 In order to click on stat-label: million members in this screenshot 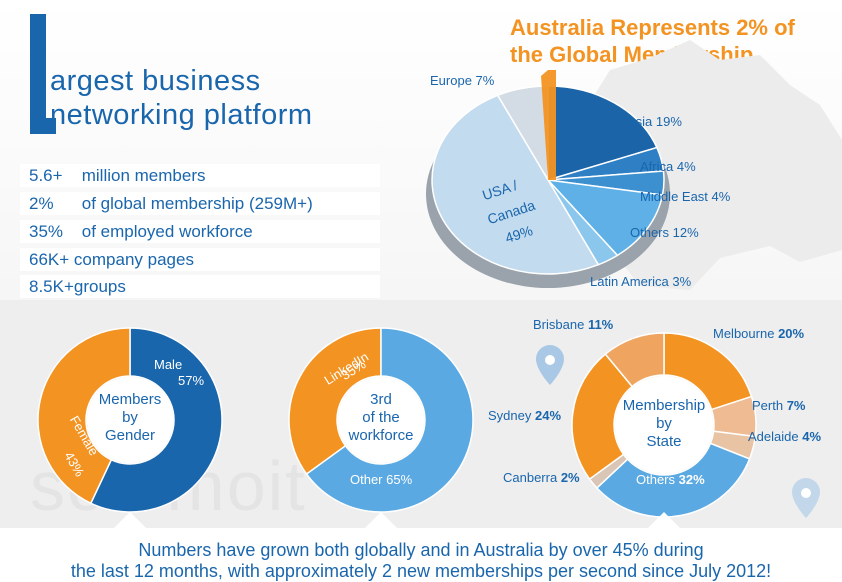, I will do `click(143, 175)`.